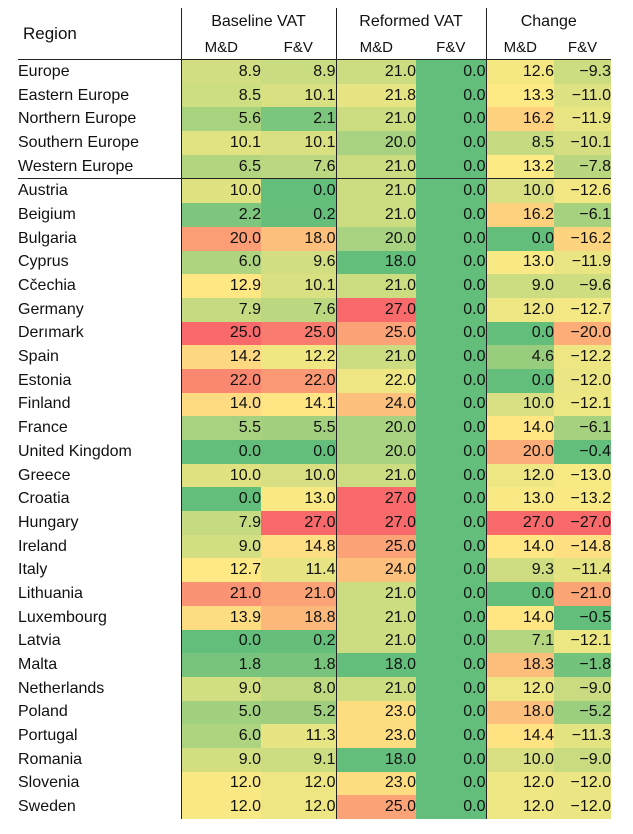 Image resolution: width=633 pixels, height=834 pixels. I want to click on change-md-header: M&D, so click(519, 48).